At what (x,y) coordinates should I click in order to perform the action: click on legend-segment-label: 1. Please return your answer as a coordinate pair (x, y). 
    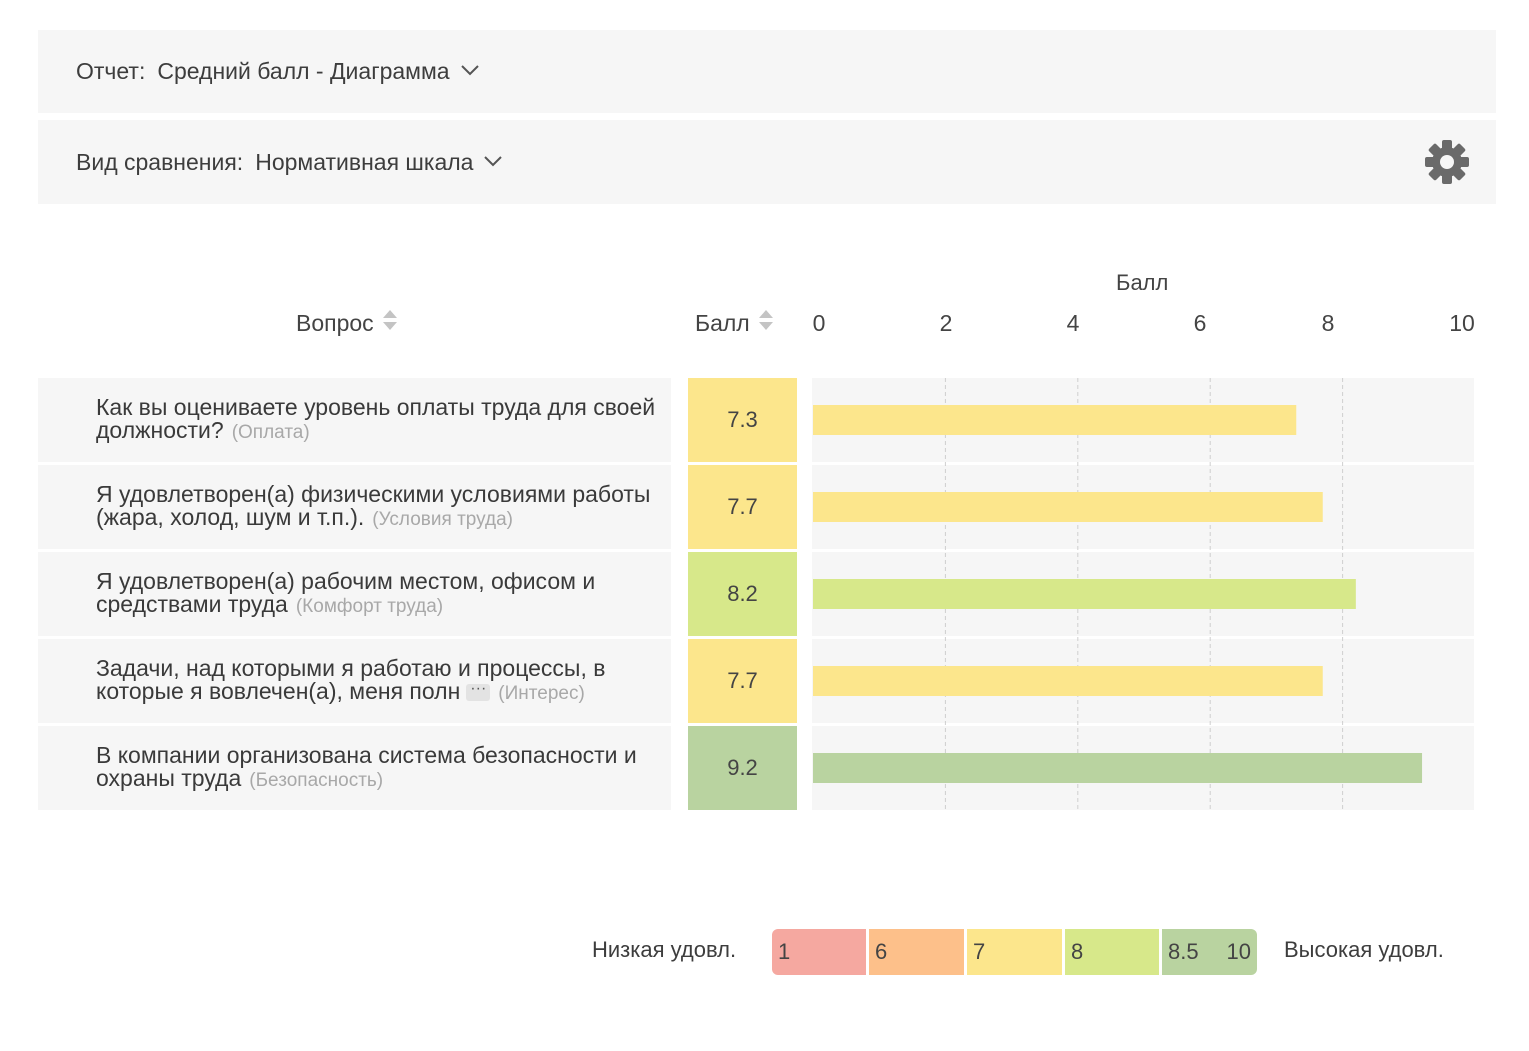
    Looking at the image, I should click on (784, 951).